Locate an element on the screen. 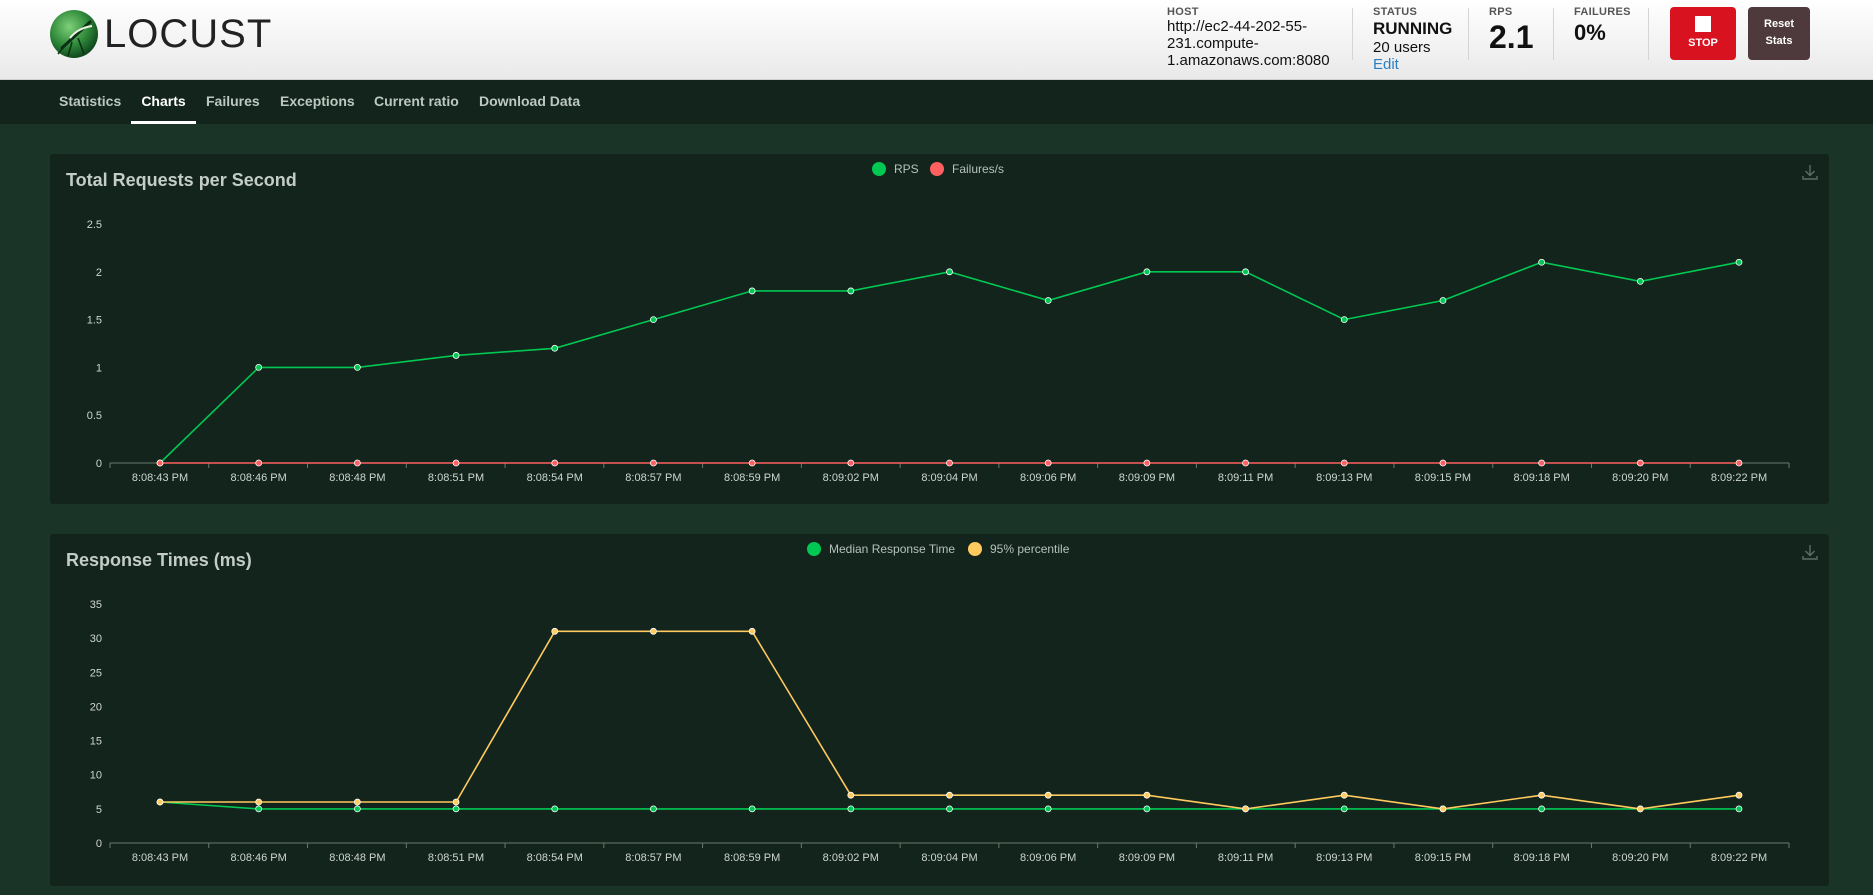 The height and width of the screenshot is (895, 1873). x-tick-label: 8:09:06 PM is located at coordinates (1048, 858).